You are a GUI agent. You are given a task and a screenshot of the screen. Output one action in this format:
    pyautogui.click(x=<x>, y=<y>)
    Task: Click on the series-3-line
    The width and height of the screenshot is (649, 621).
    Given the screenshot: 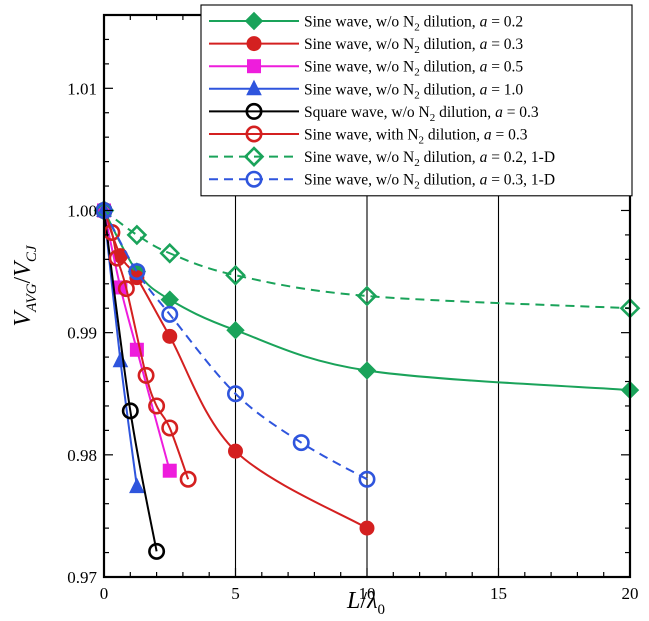 What is the action you would take?
    pyautogui.click(x=137, y=340)
    